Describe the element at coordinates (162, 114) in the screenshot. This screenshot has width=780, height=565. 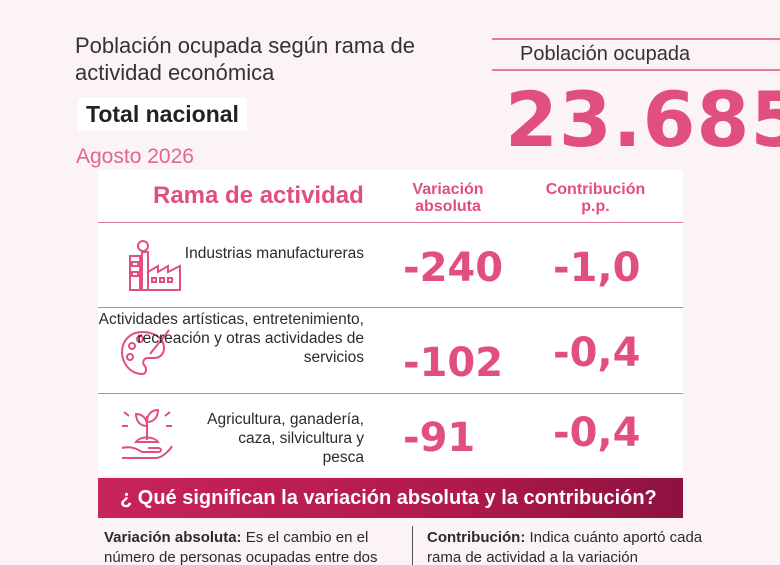
I see `scope-label: Total nacional` at that location.